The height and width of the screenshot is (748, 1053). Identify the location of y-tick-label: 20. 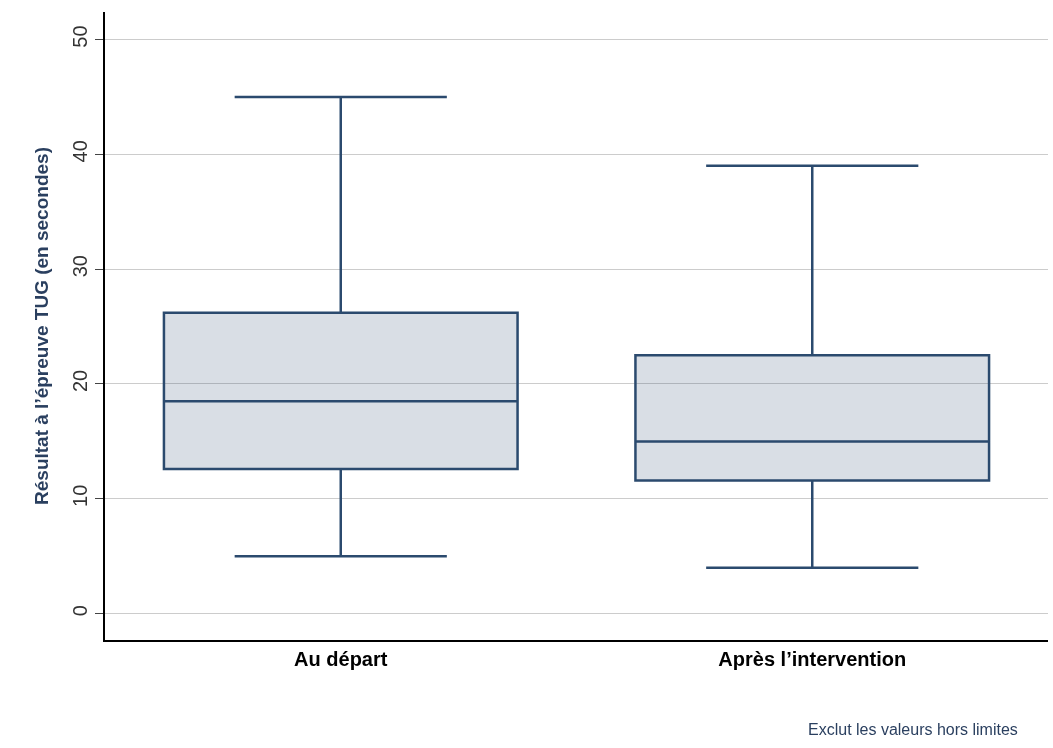
(80, 381).